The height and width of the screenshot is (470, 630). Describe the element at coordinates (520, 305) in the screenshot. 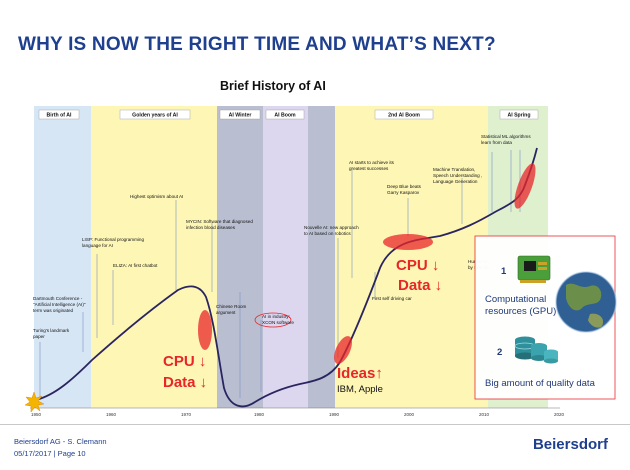

I see `driver-label-gpu: Computational resources (GPU)` at that location.